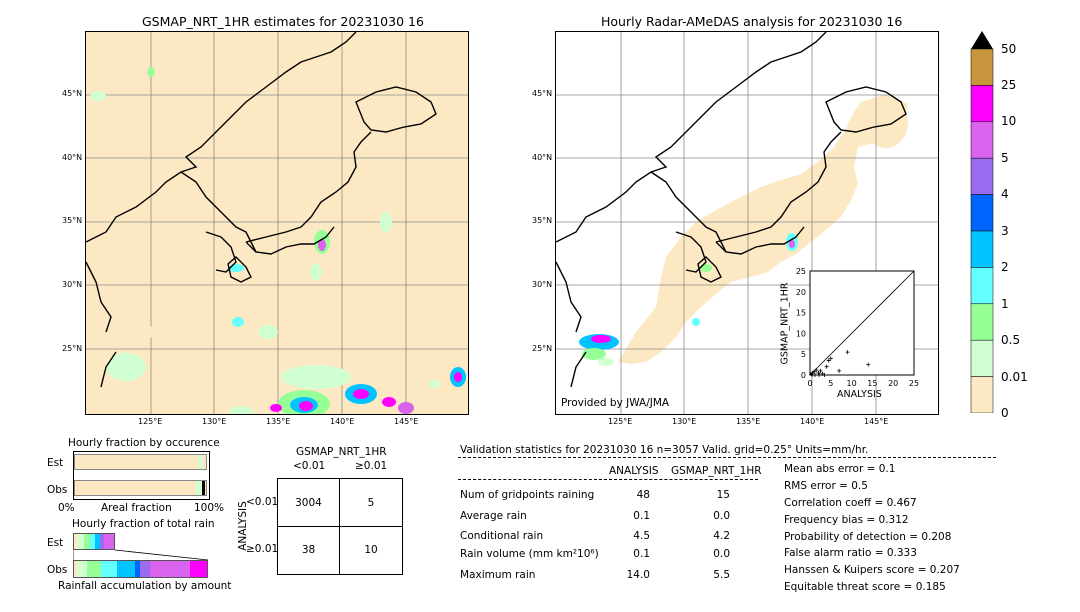 This screenshot has width=1080, height=612. I want to click on scatter-plot: 00 5 5 10 10 15 15 20 20 25 25, so click(857, 327).